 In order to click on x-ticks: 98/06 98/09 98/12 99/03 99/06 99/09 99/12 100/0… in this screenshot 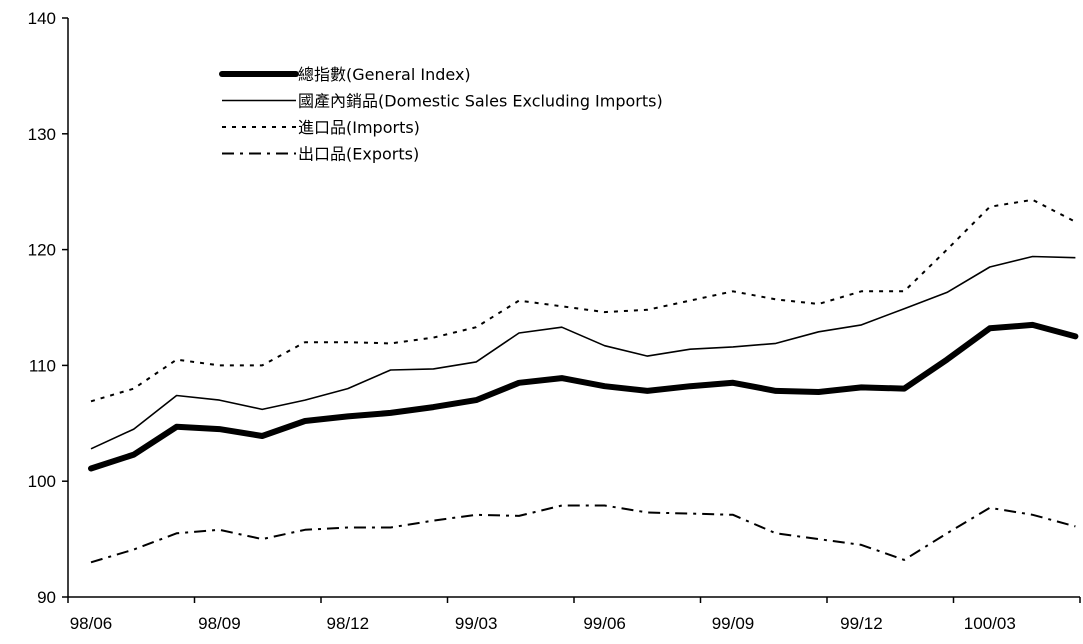, I will do `click(574, 615)`.